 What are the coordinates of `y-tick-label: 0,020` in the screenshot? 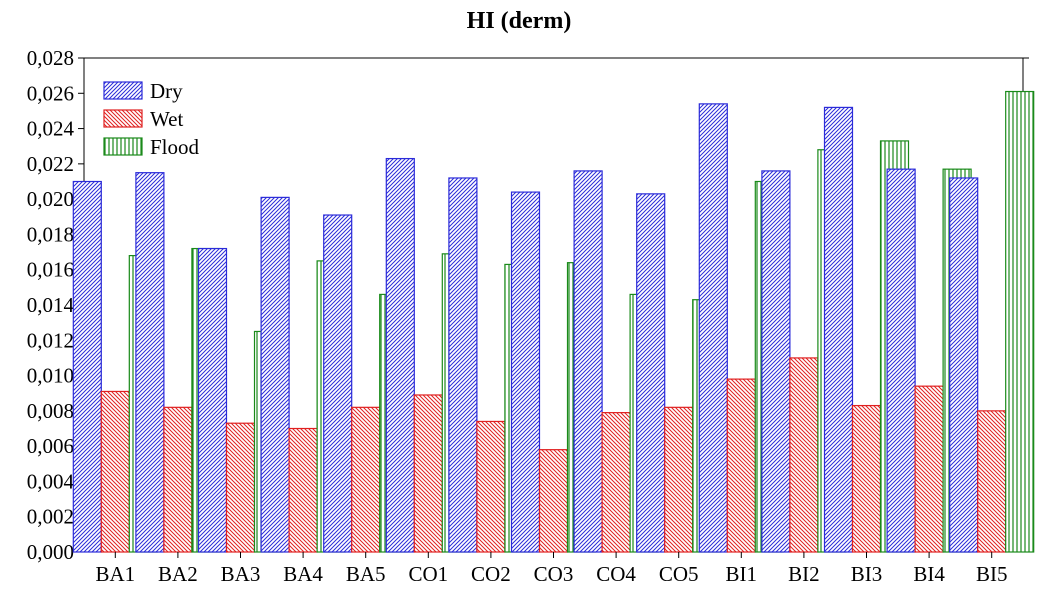 It's located at (50, 199).